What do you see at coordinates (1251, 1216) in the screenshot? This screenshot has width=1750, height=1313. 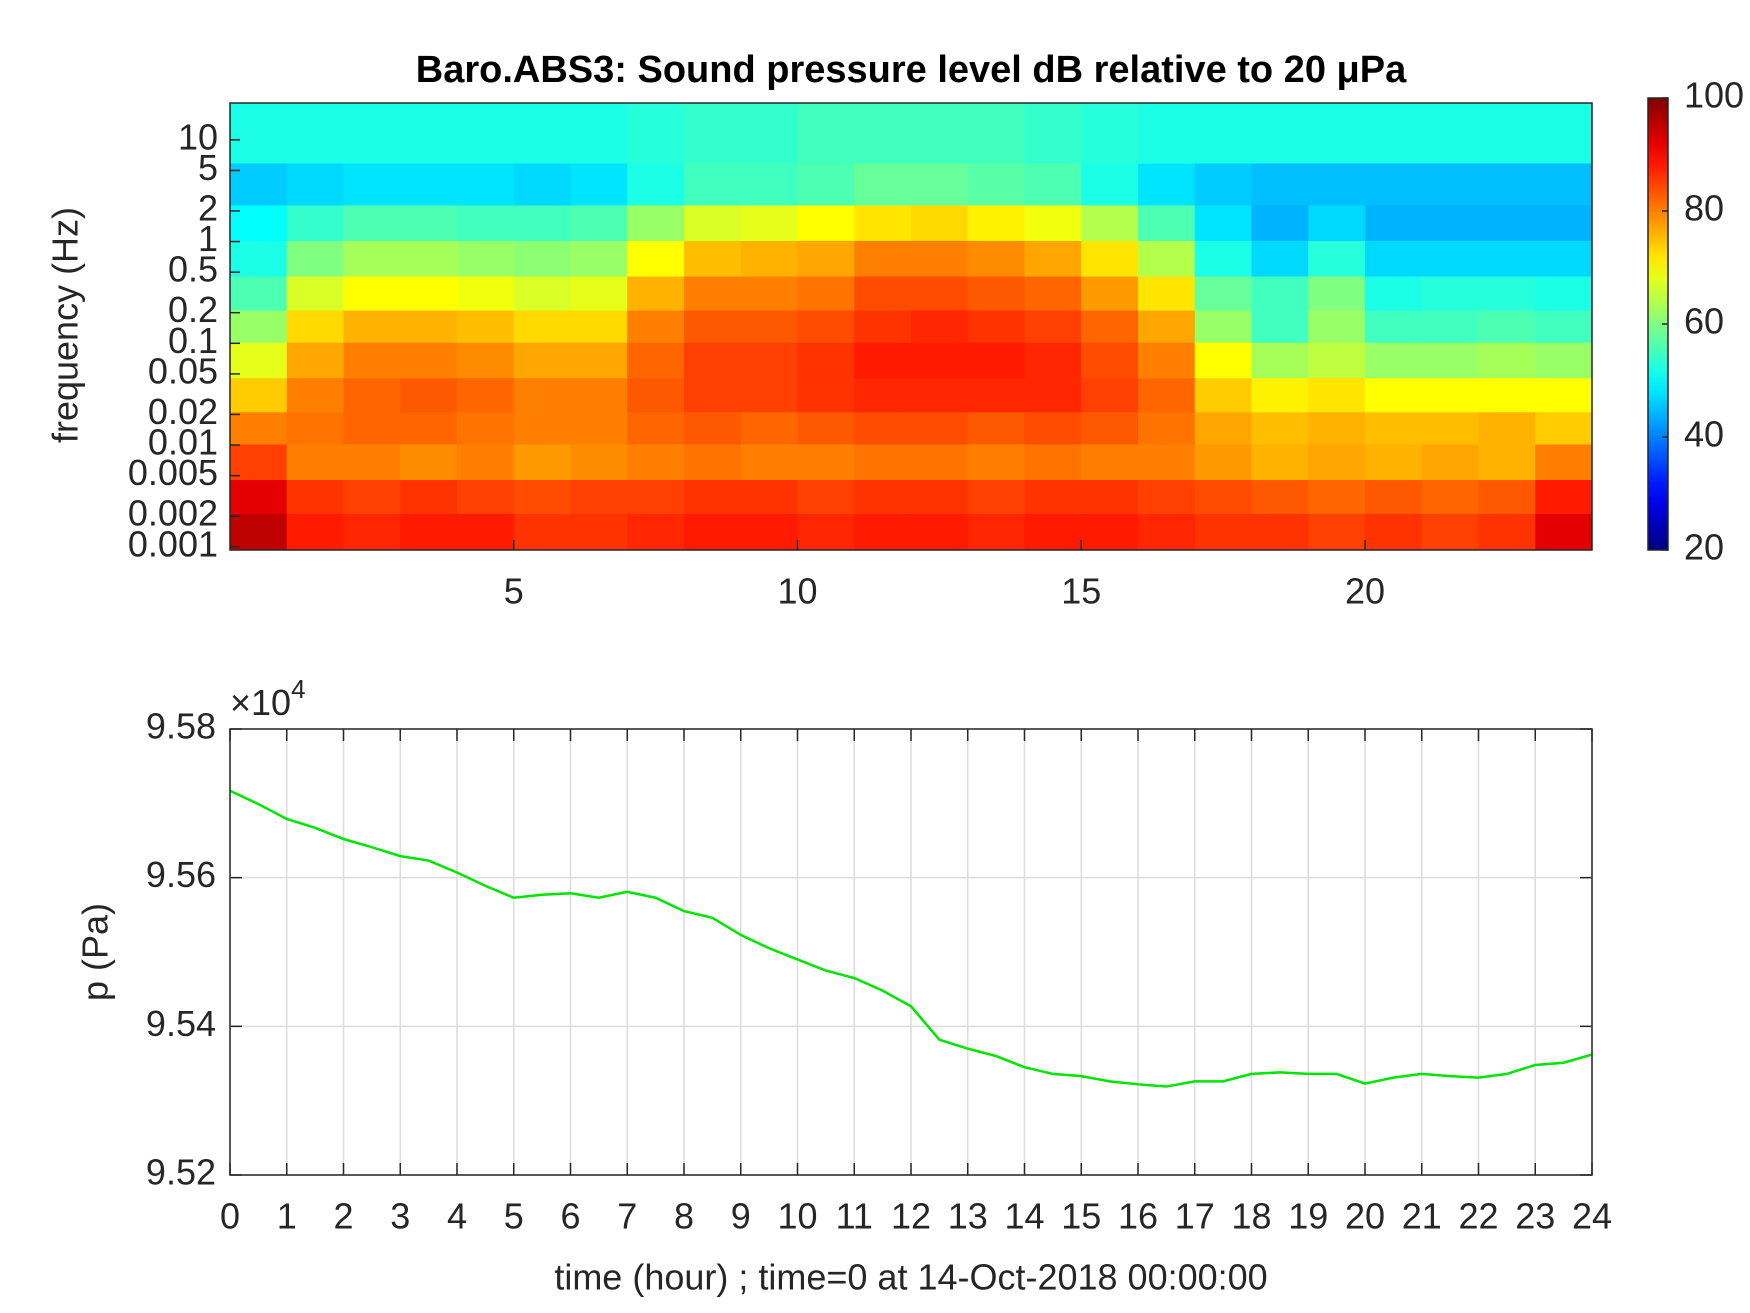 I see `x-tick-label: 18` at bounding box center [1251, 1216].